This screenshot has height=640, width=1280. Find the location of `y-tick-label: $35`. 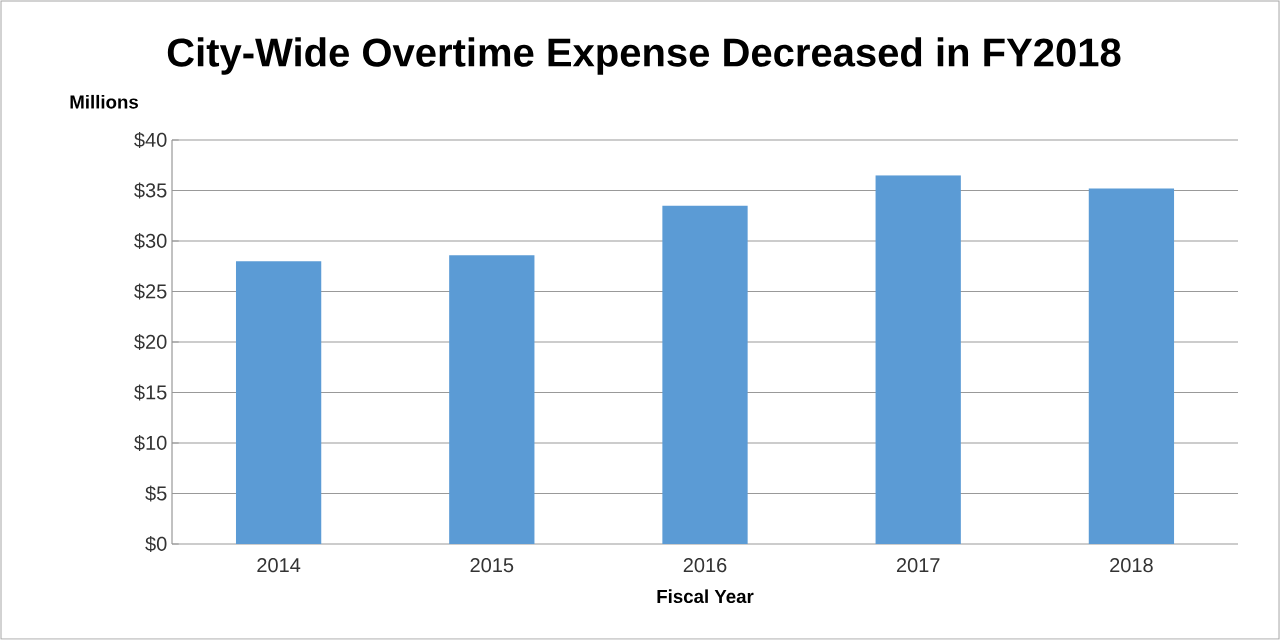

y-tick-label: $35 is located at coordinates (150, 190).